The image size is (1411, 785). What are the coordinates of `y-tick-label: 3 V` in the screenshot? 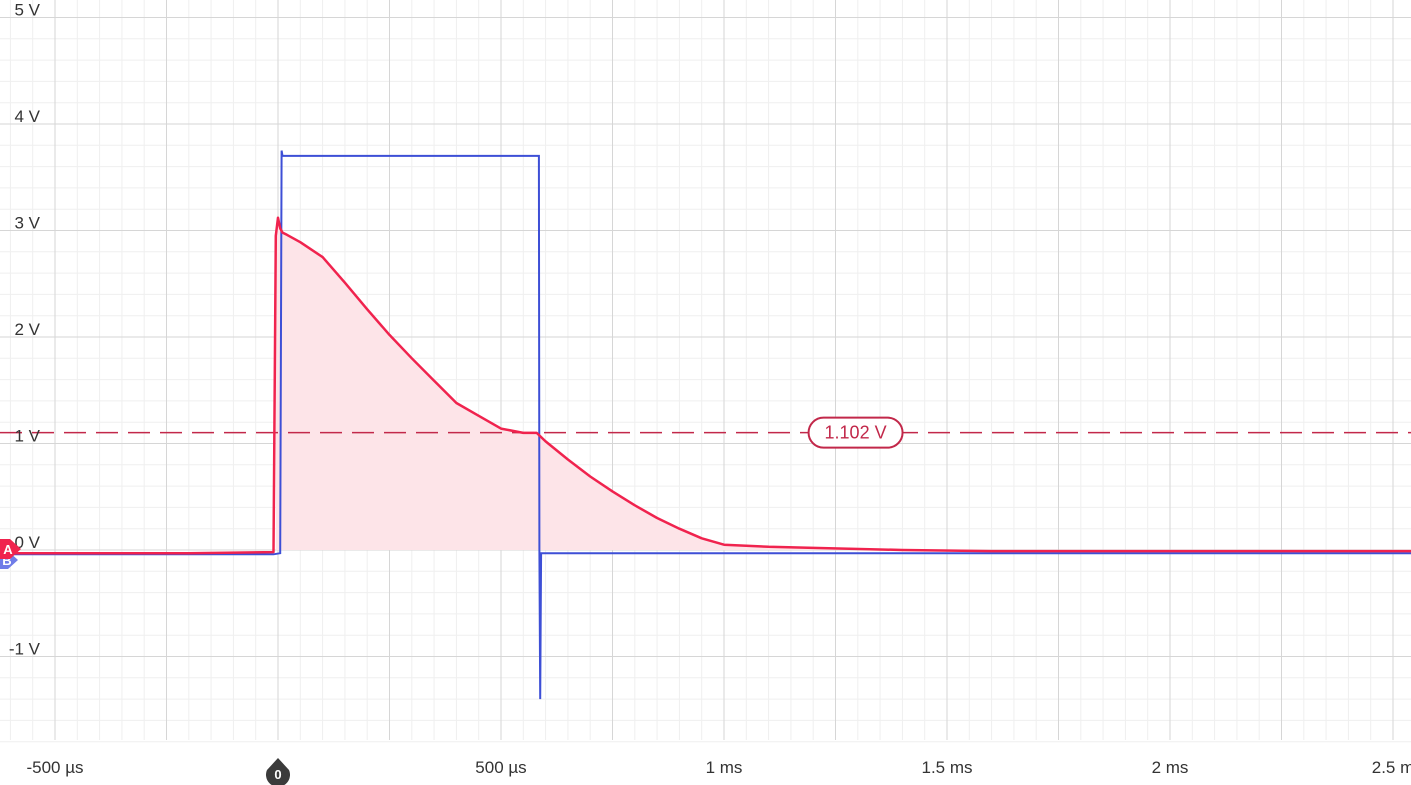 It's located at (27, 223).